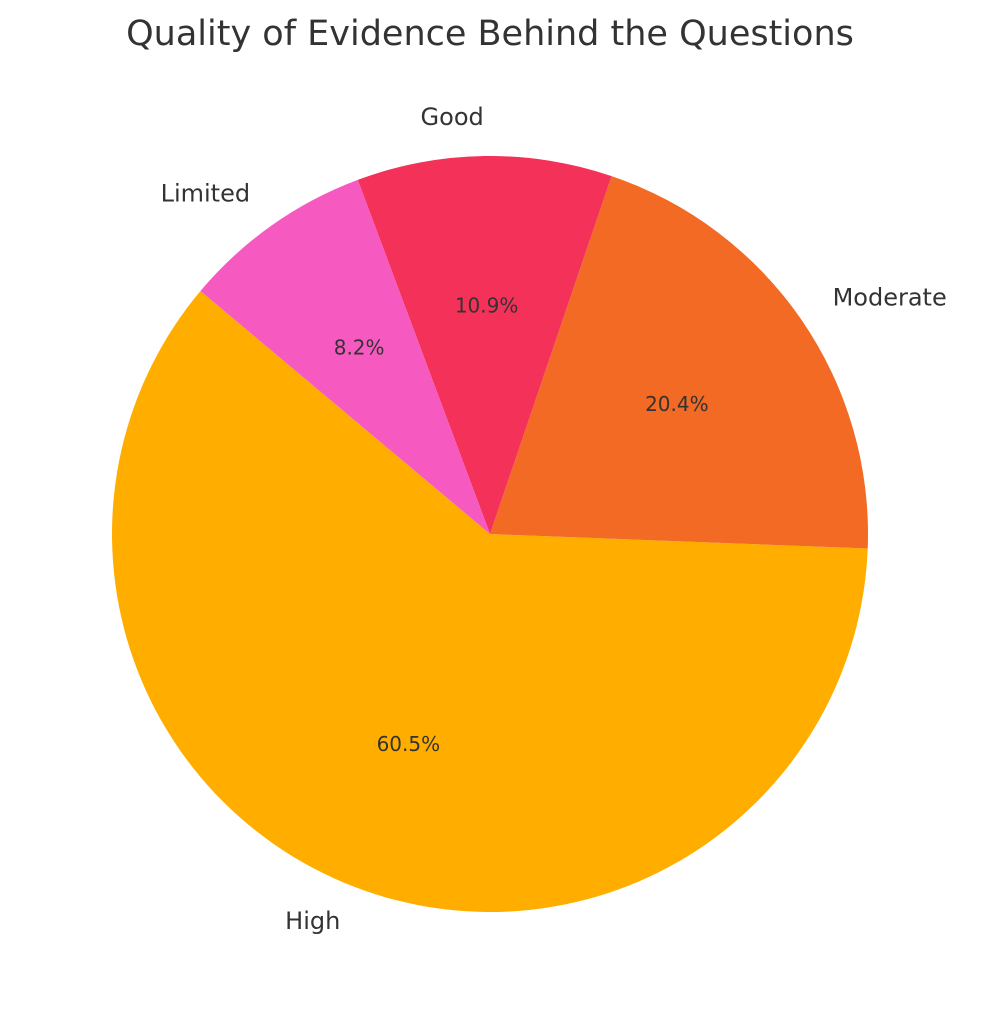 This screenshot has height=1024, width=987. I want to click on percent-label: 8.2%, so click(359, 347).